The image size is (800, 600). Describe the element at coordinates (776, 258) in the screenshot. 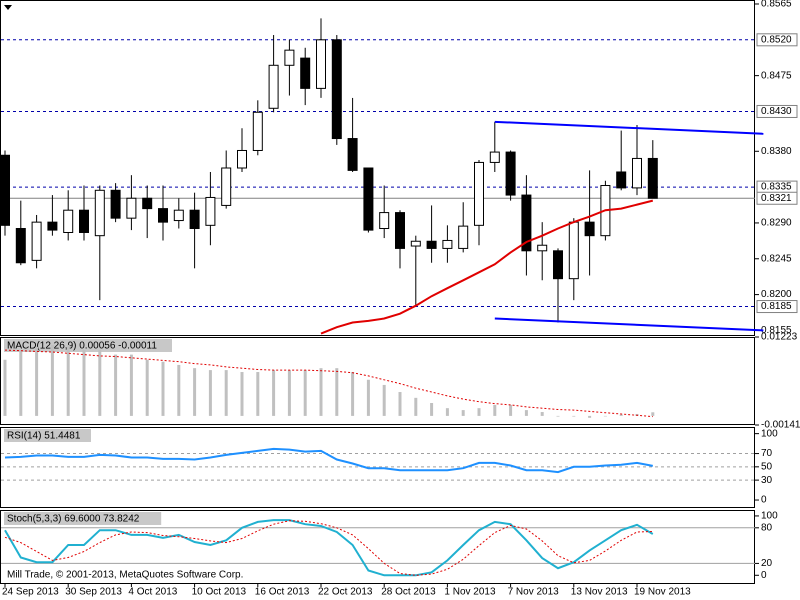

I see `y-tick-label: 0.8245` at that location.